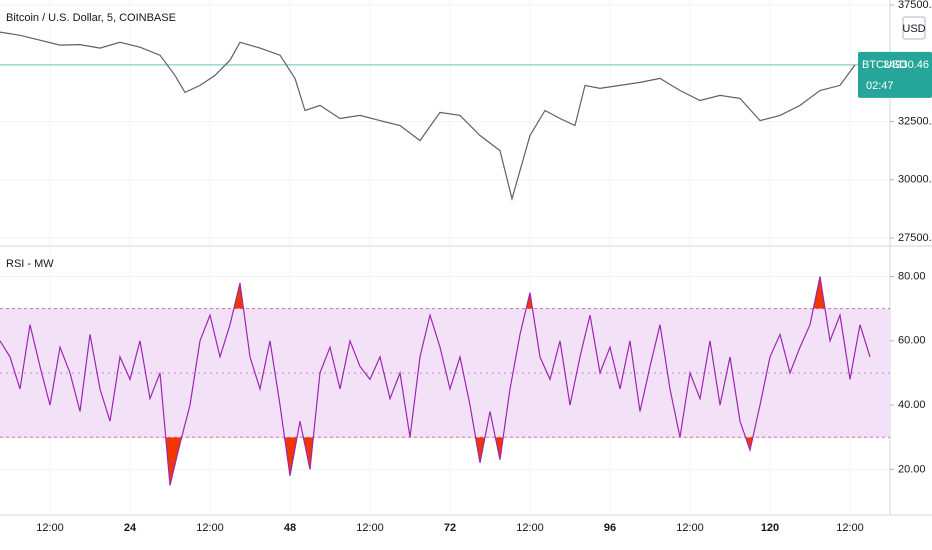 The width and height of the screenshot is (932, 550). Describe the element at coordinates (912, 341) in the screenshot. I see `y-tick-label: 60.00` at that location.